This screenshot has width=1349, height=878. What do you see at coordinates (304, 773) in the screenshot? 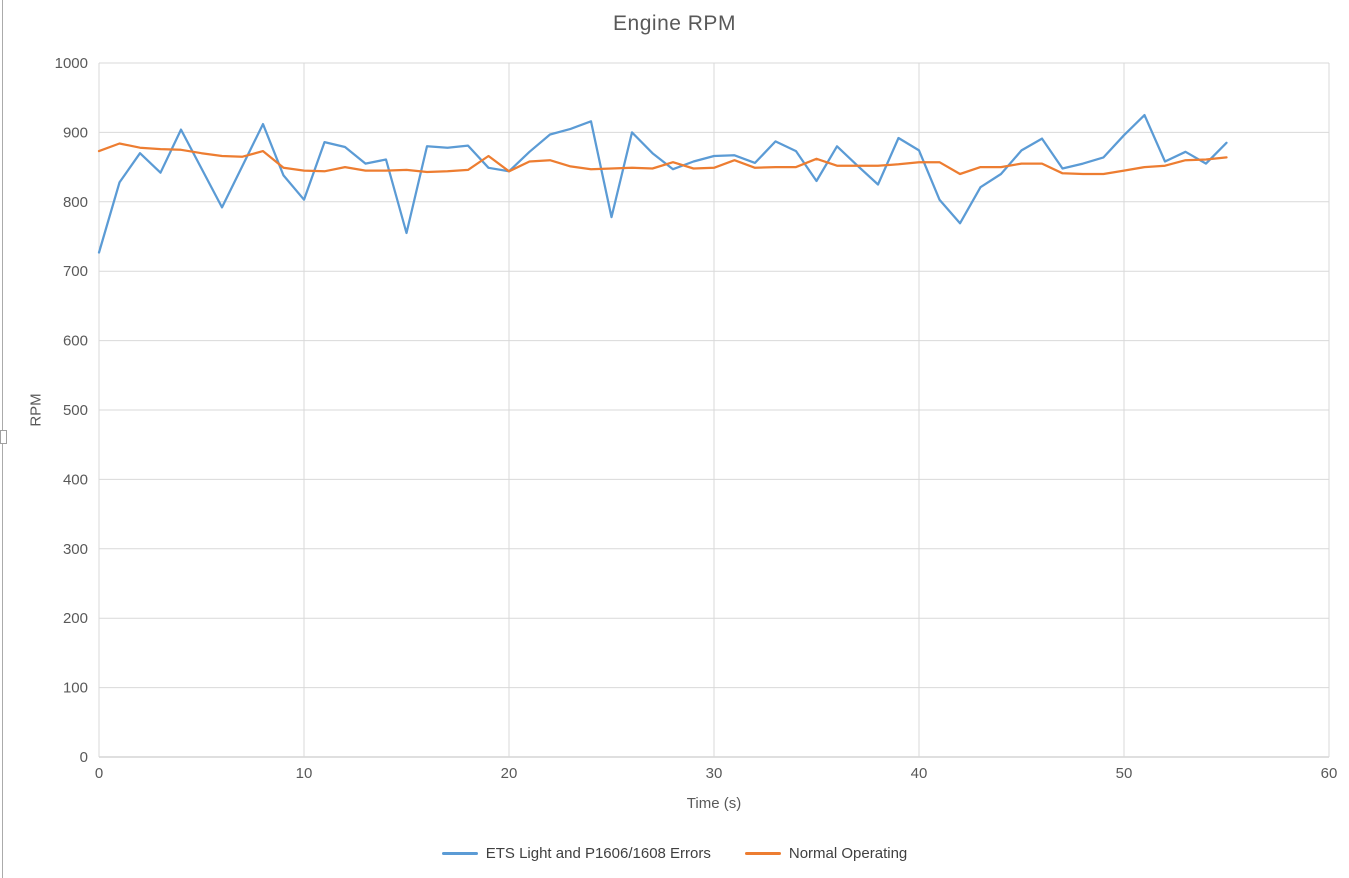
I see `x-tick-label: 10` at bounding box center [304, 773].